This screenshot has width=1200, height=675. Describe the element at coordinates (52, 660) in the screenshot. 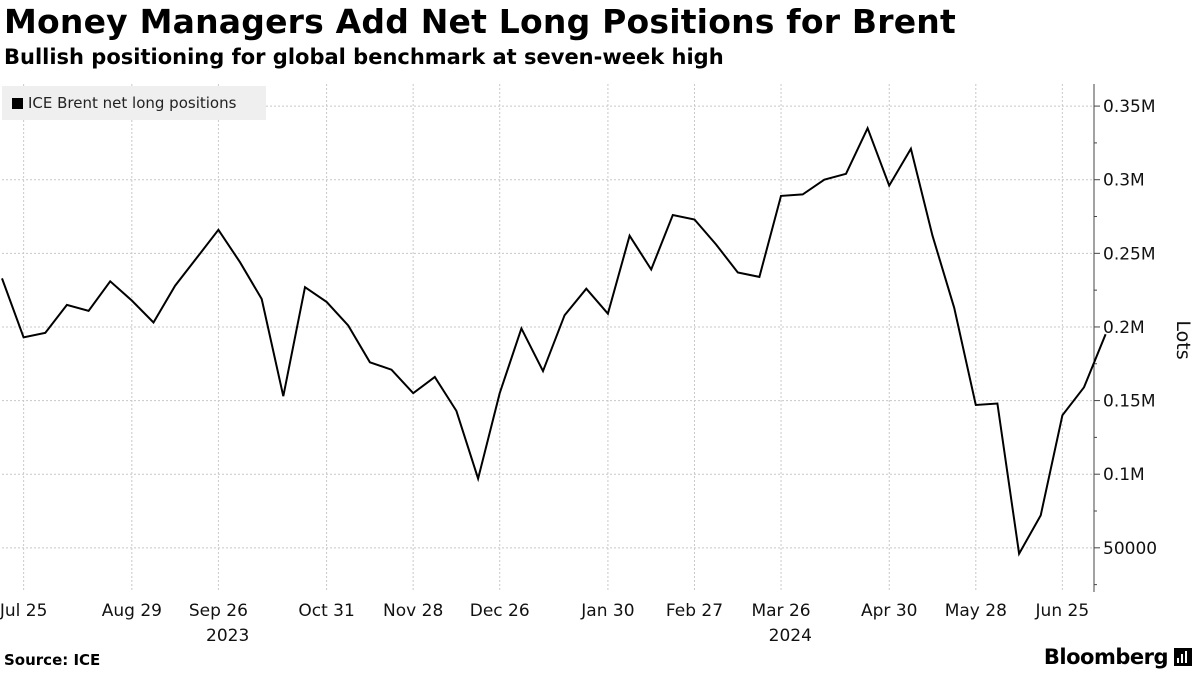

I see `source-note: Source: ICE` at that location.